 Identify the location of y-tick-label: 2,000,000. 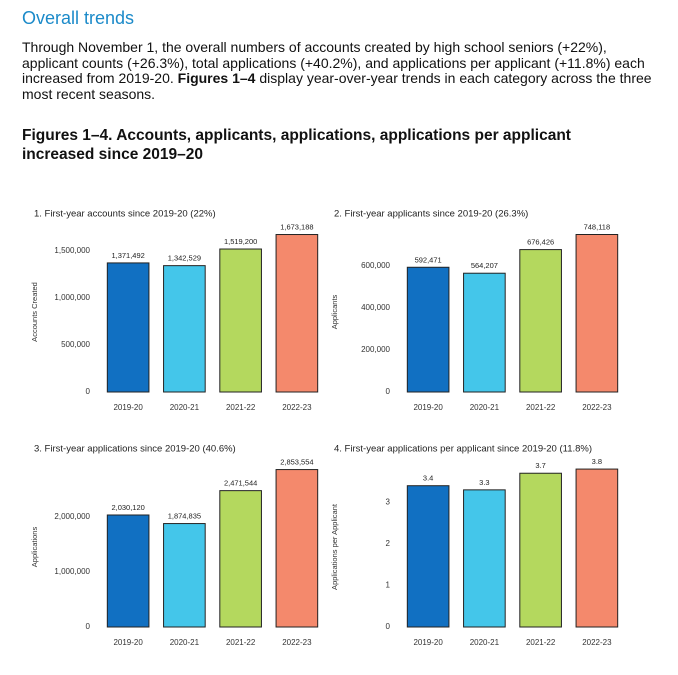
(72, 516).